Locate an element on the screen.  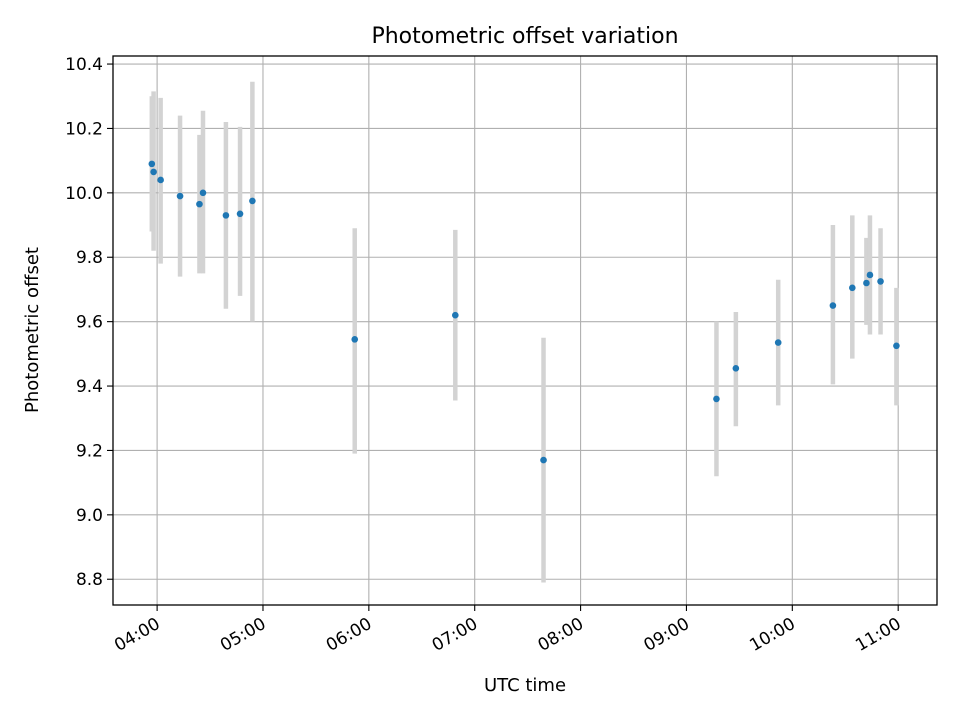
y-tick-label: 9.0 is located at coordinates (89, 516).